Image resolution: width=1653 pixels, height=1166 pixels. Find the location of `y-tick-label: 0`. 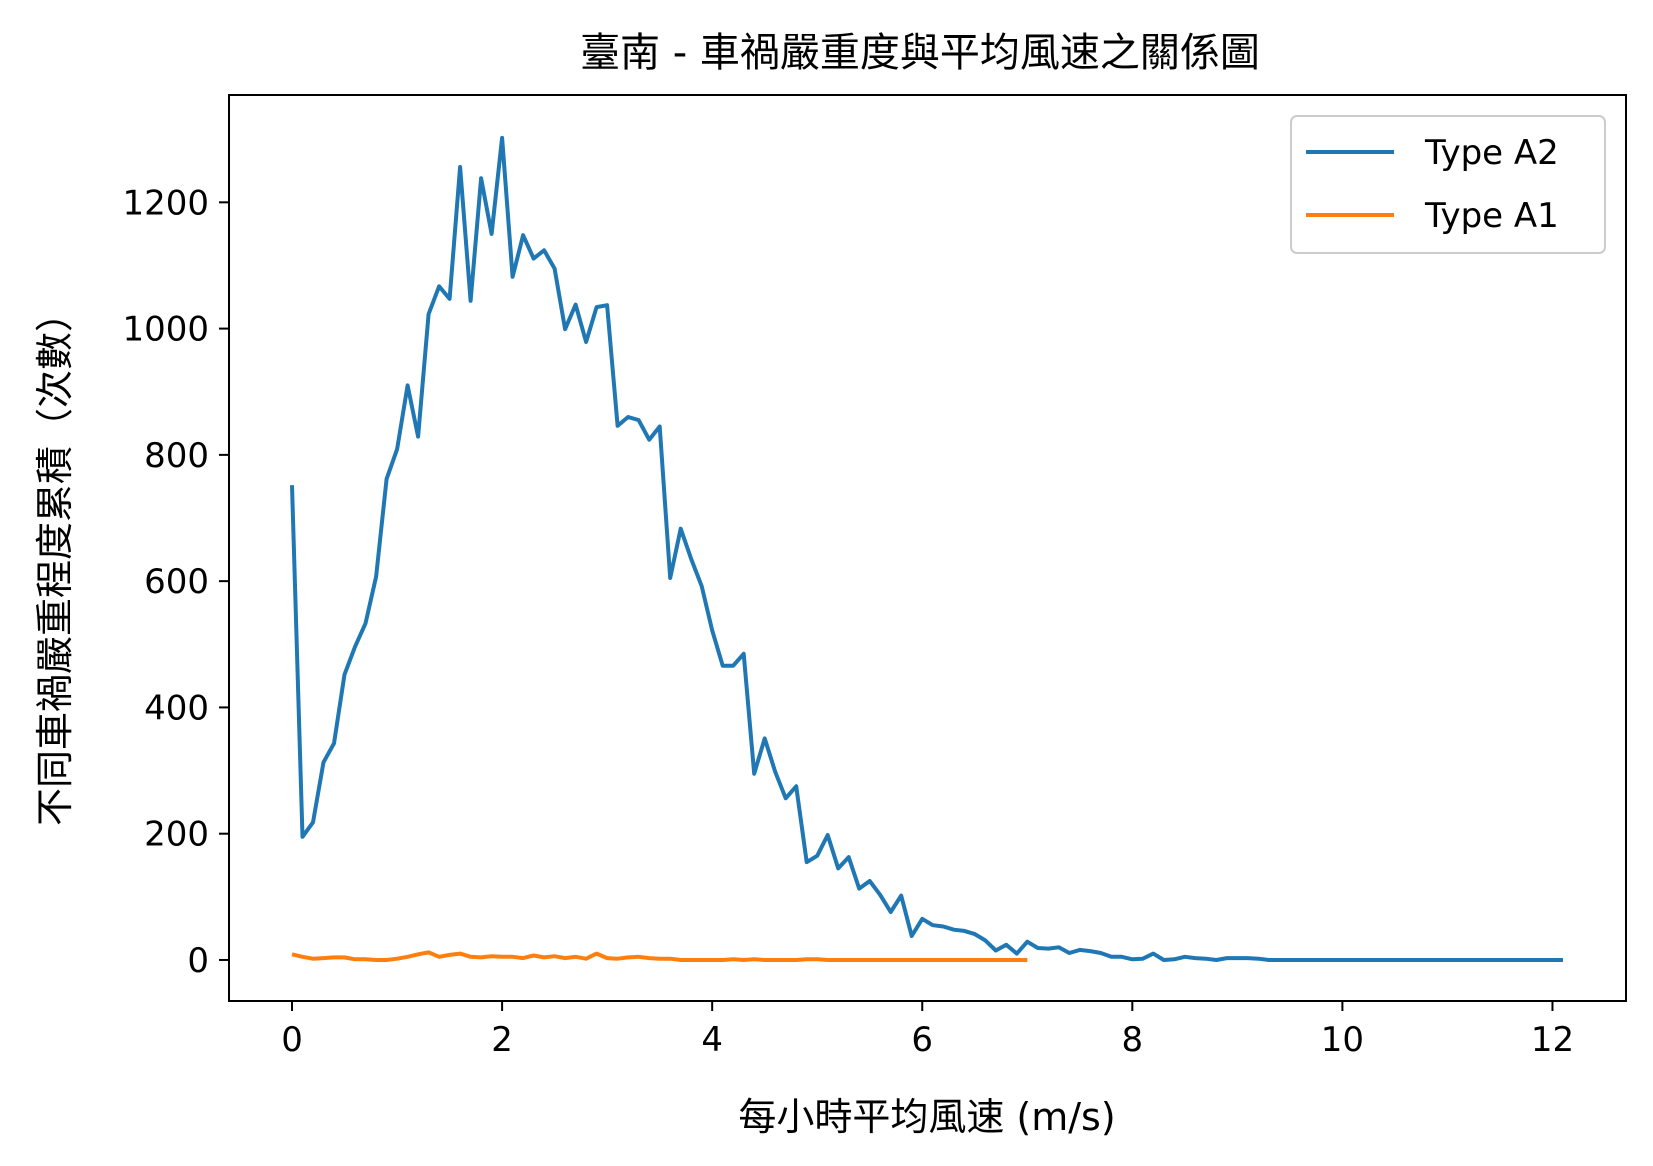

y-tick-label: 0 is located at coordinates (198, 961).